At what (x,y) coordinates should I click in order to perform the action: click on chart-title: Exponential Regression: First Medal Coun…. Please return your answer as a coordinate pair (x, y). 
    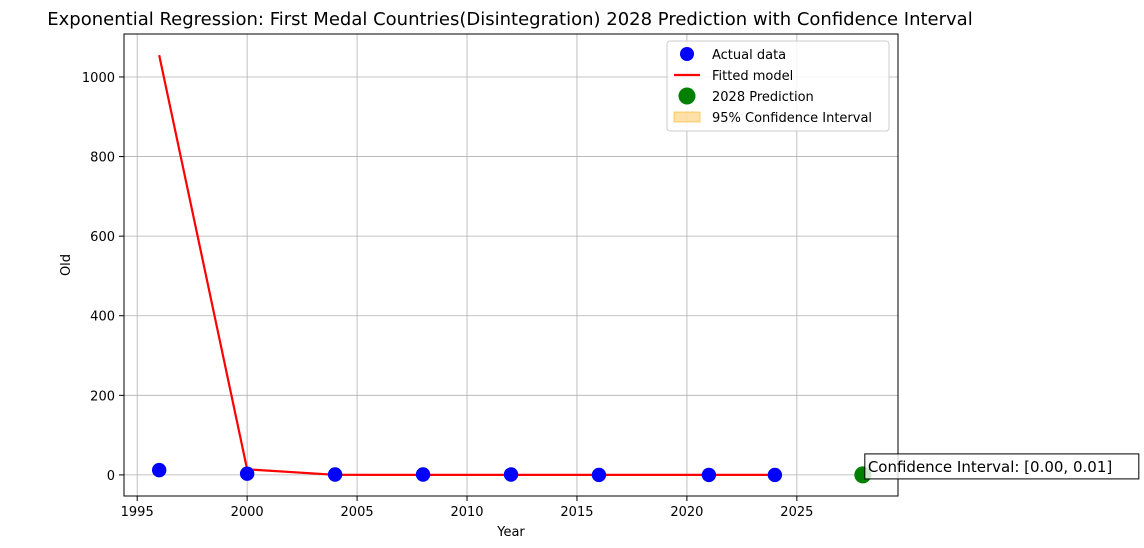
    Looking at the image, I should click on (509, 19).